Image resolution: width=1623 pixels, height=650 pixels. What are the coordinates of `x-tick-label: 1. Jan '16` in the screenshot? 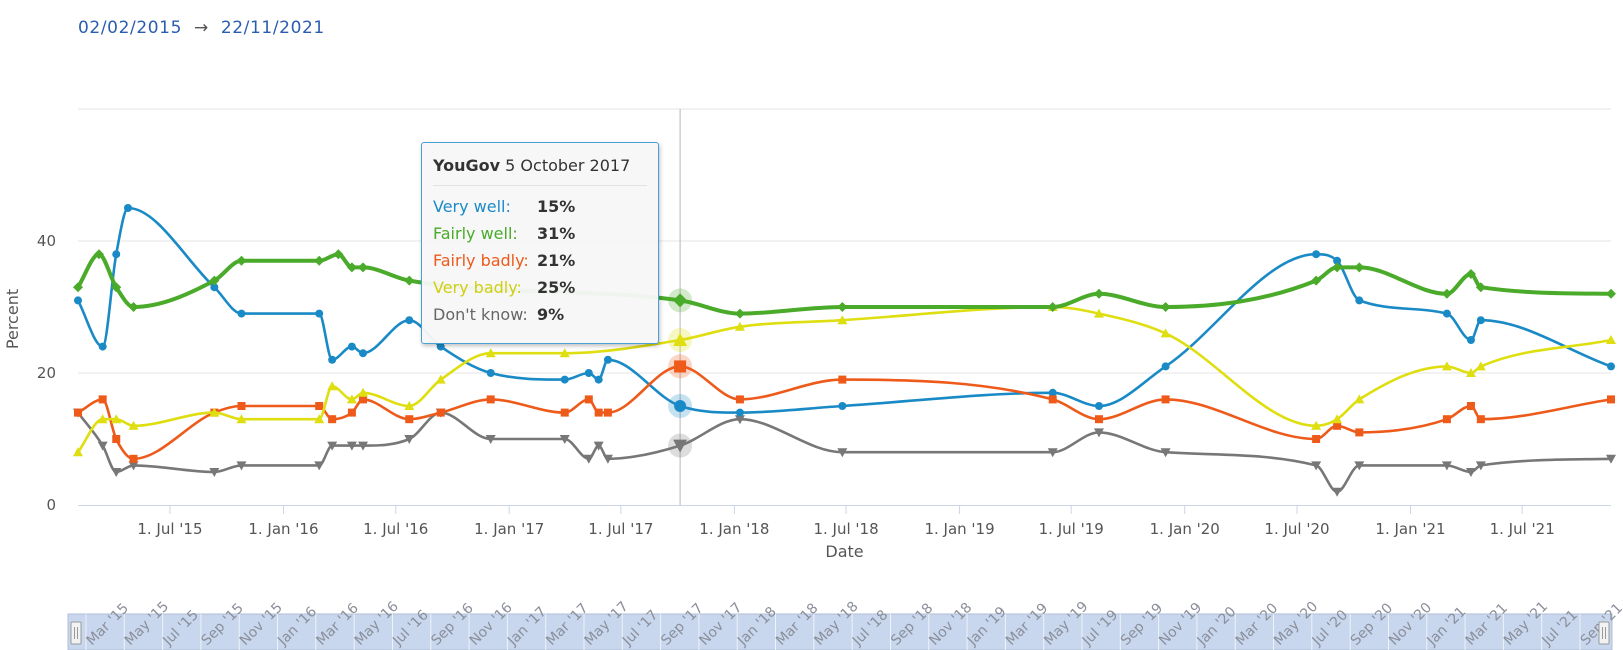 It's located at (283, 529).